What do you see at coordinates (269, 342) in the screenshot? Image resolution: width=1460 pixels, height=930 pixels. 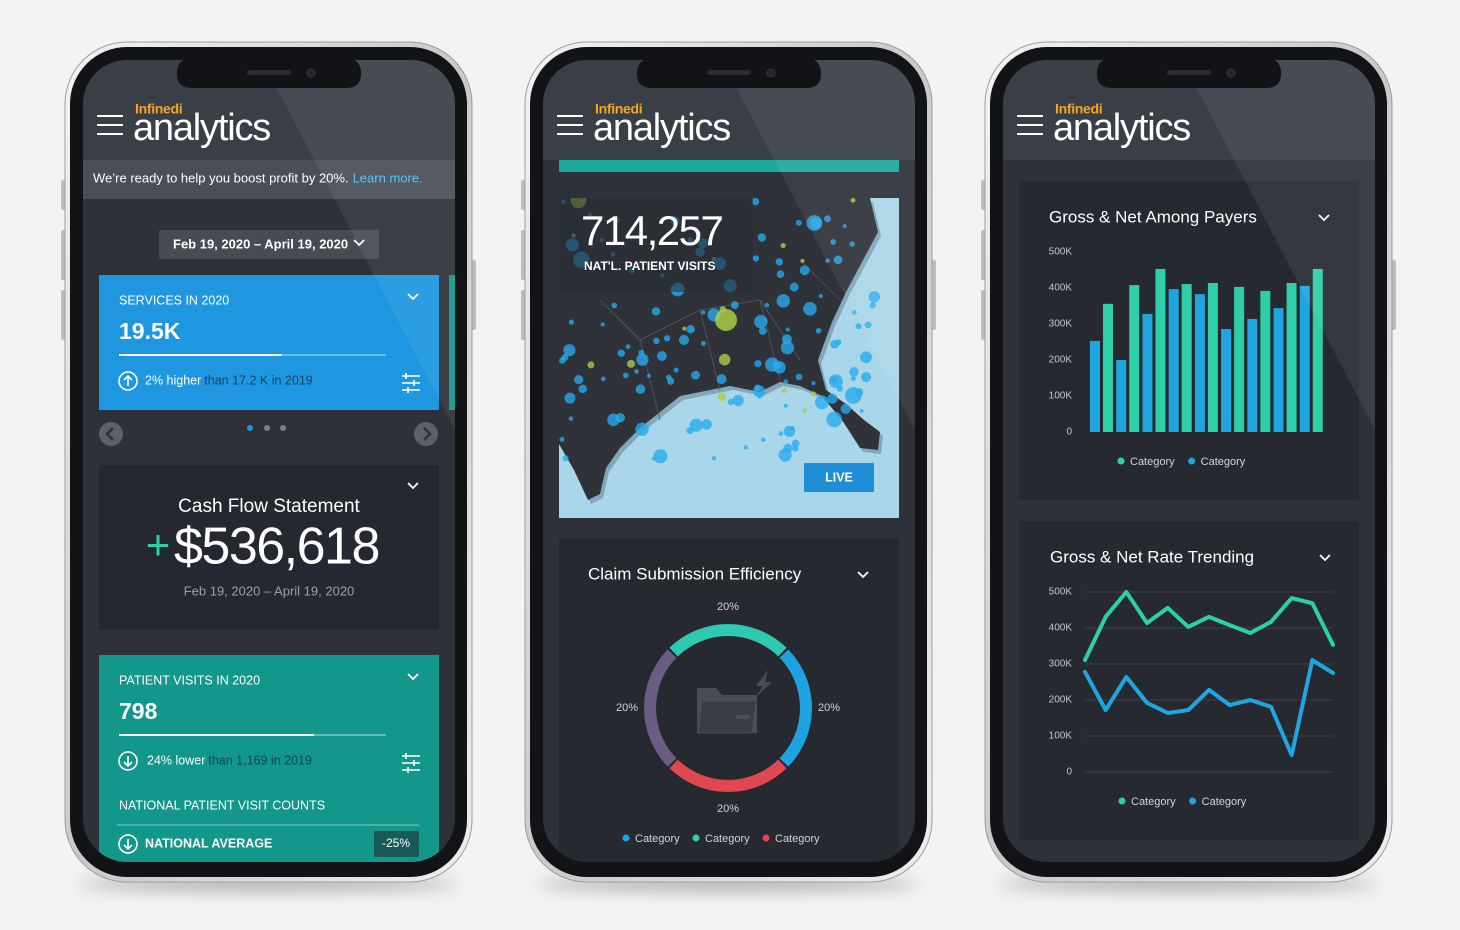 I see `kpi-card` at bounding box center [269, 342].